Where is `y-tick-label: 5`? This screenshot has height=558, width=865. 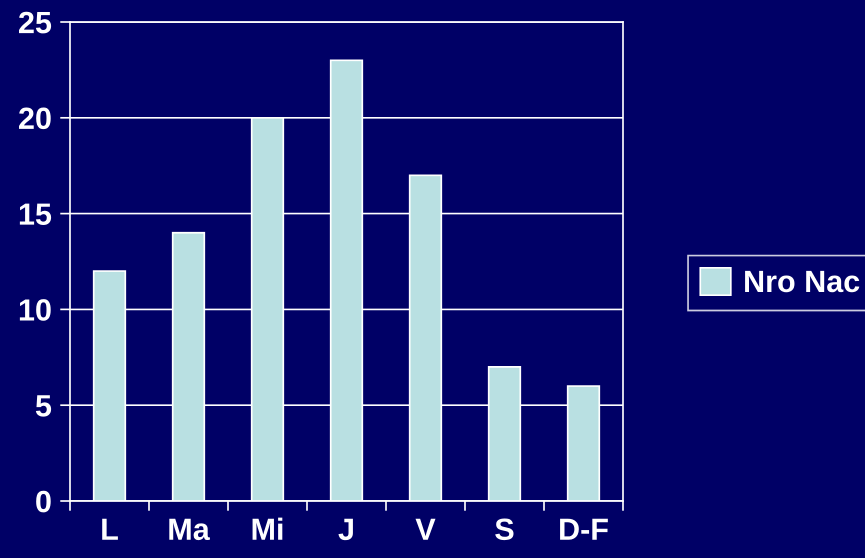 y-tick-label: 5 is located at coordinates (44, 406).